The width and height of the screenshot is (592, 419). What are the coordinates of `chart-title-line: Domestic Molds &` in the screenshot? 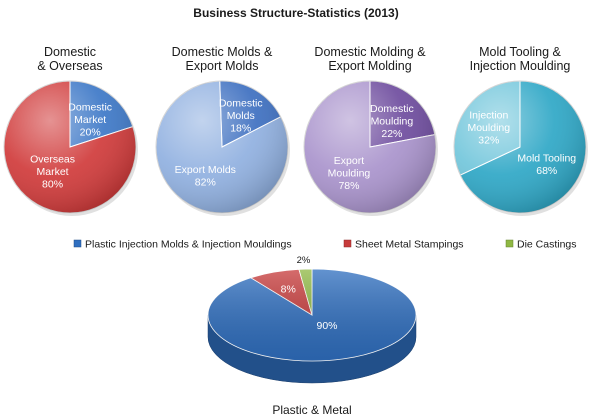 It's located at (222, 52).